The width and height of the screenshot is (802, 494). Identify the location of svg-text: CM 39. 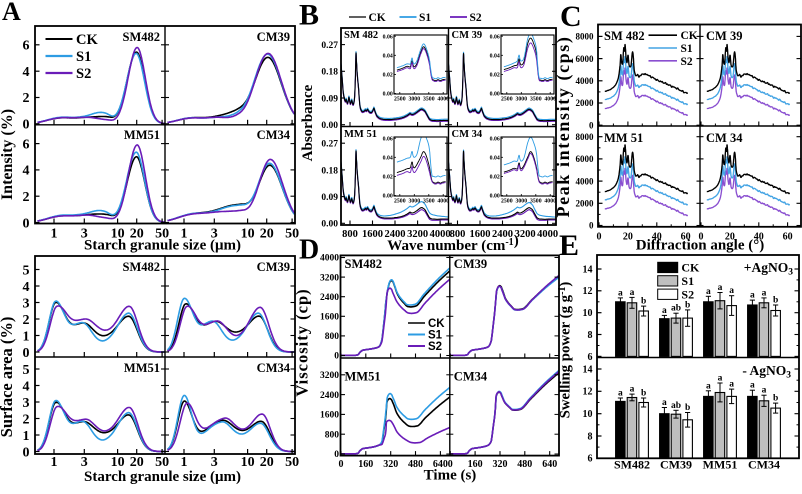
(467, 35).